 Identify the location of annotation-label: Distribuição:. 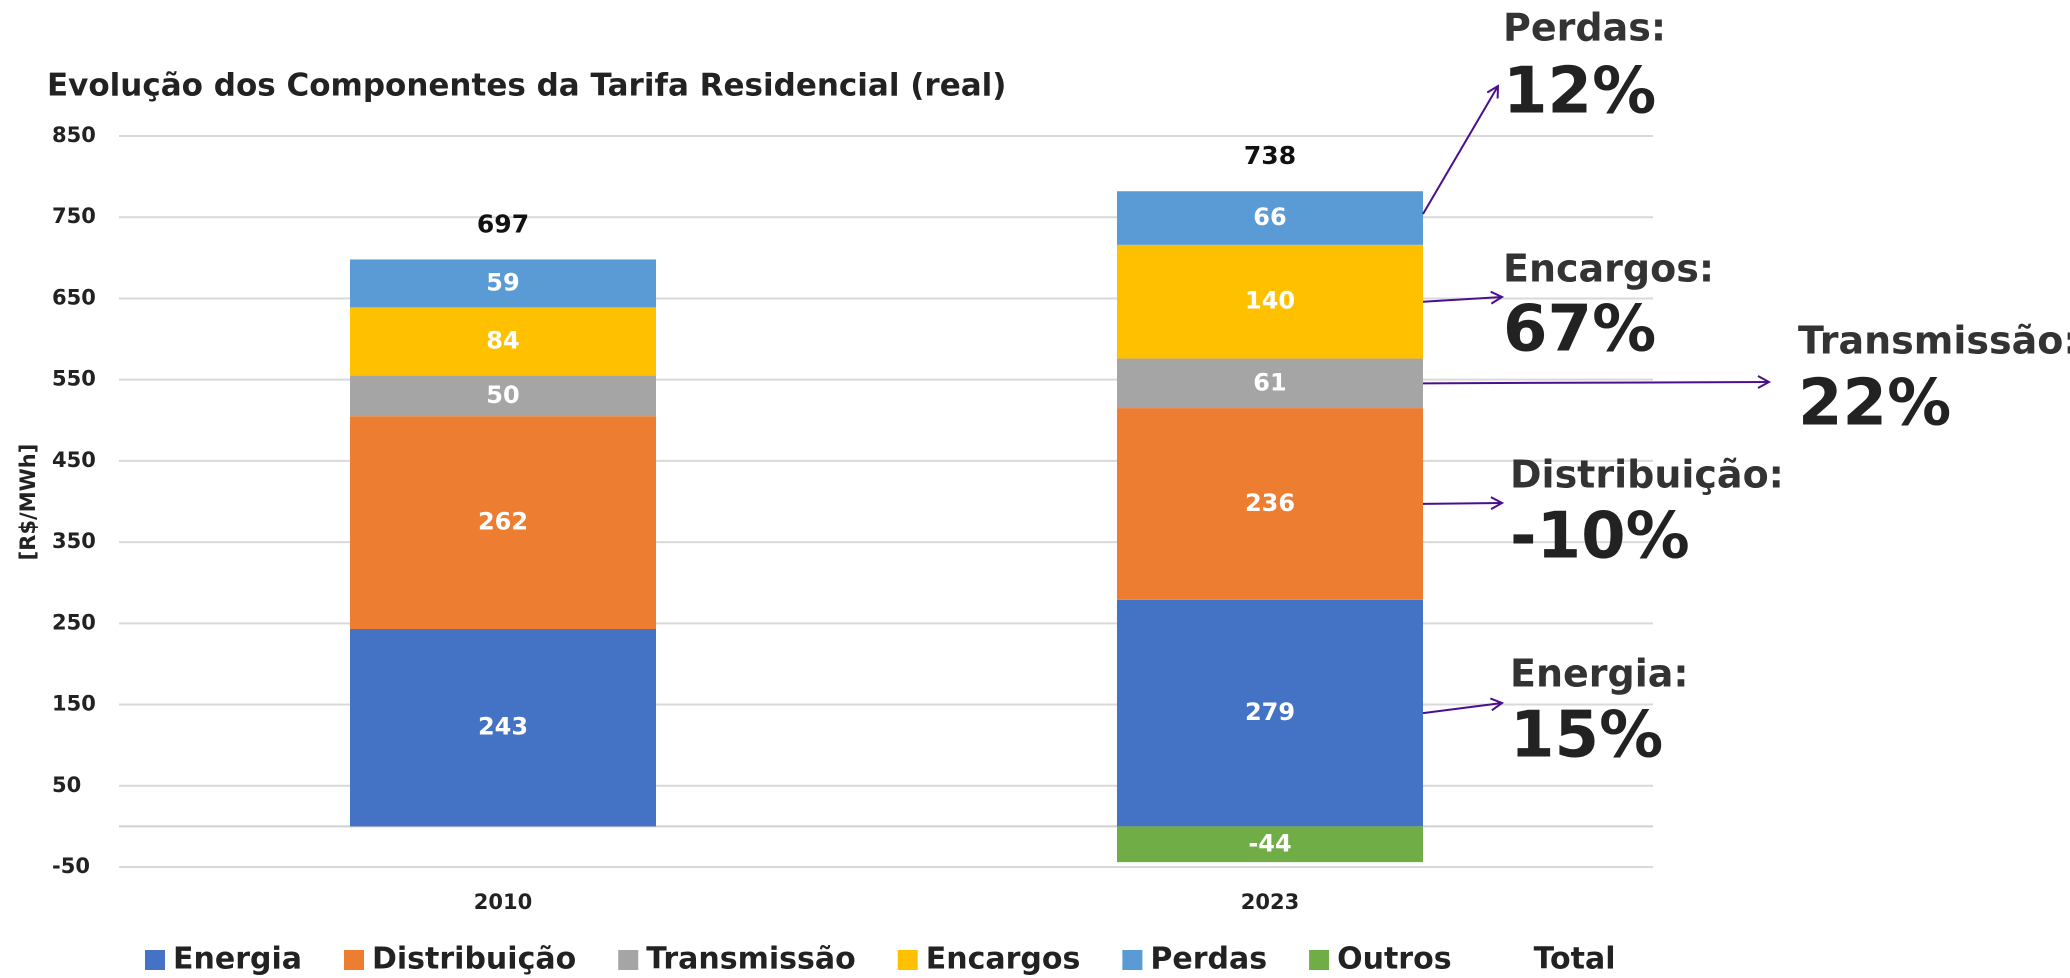
(1647, 475).